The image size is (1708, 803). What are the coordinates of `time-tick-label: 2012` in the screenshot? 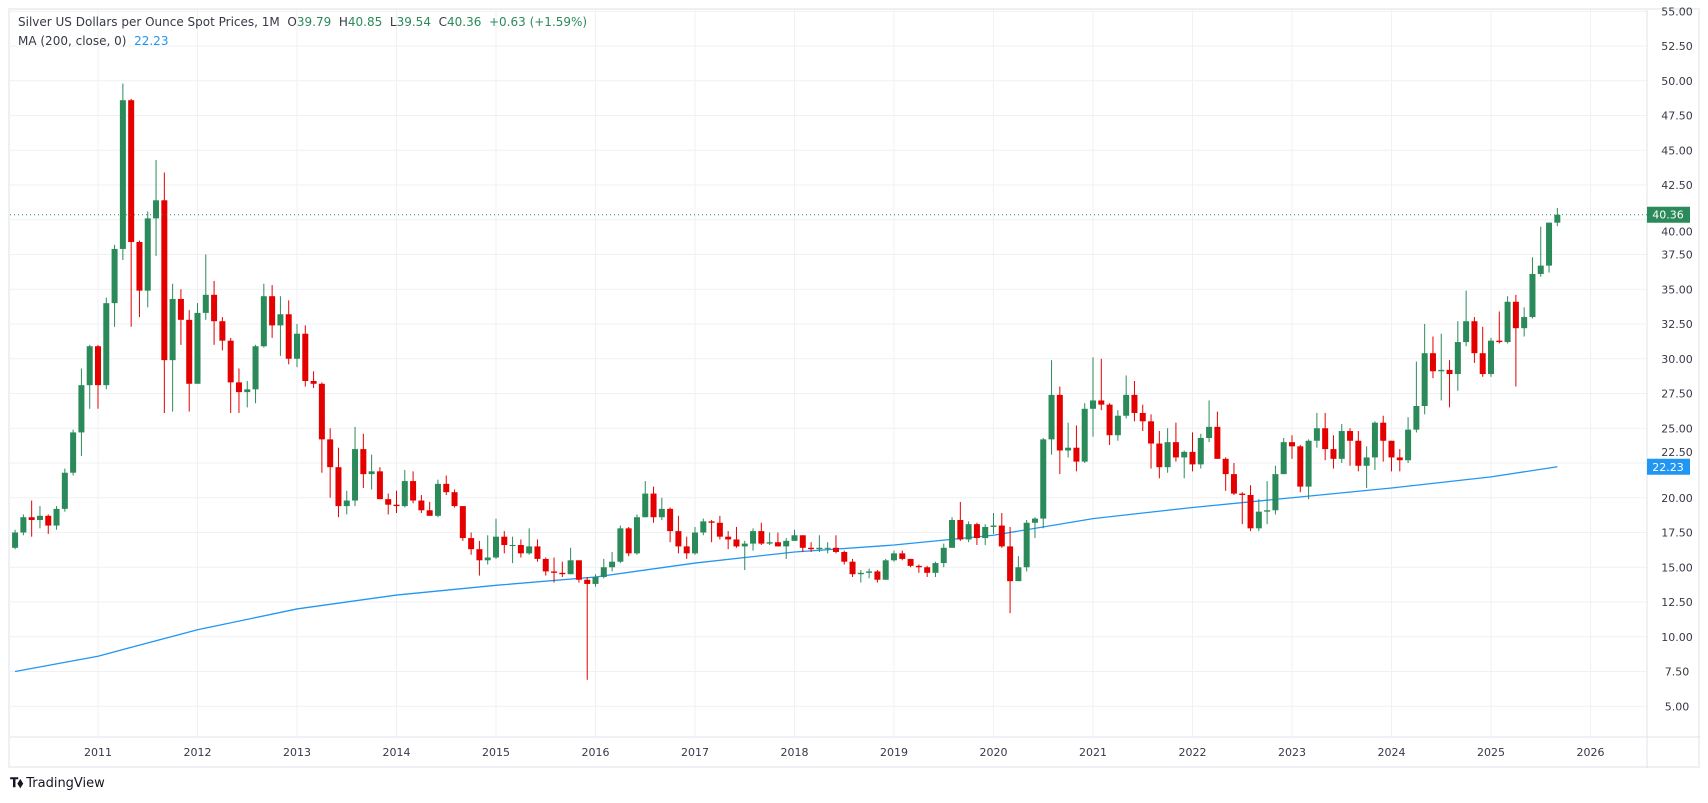 It's located at (198, 752).